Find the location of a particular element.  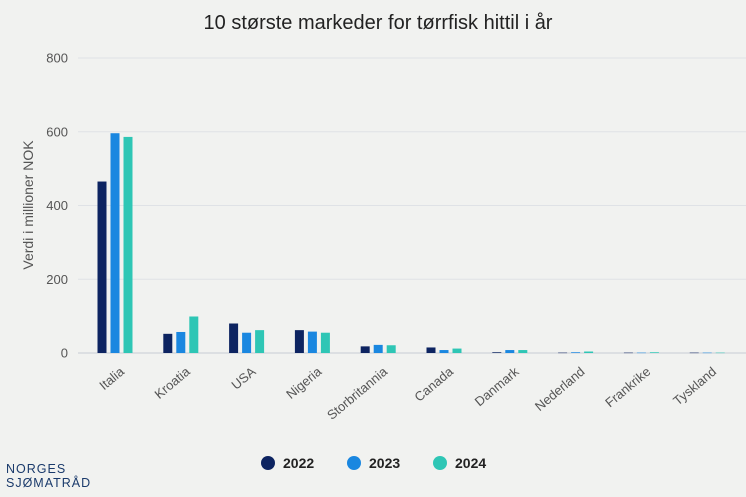

bar-2023-tyskland is located at coordinates (707, 353).